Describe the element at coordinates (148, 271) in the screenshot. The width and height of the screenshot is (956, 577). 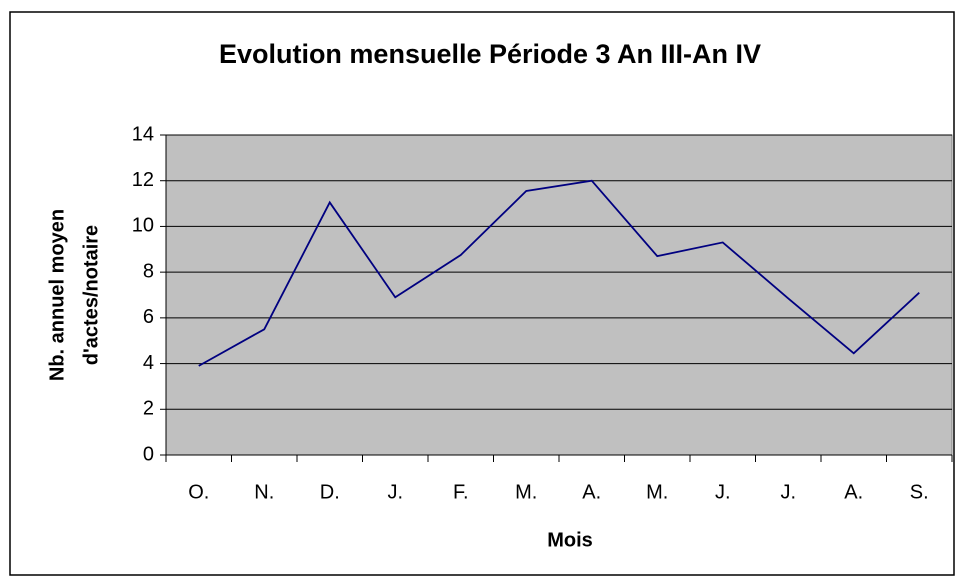
I see `y-tick-label: 8` at that location.